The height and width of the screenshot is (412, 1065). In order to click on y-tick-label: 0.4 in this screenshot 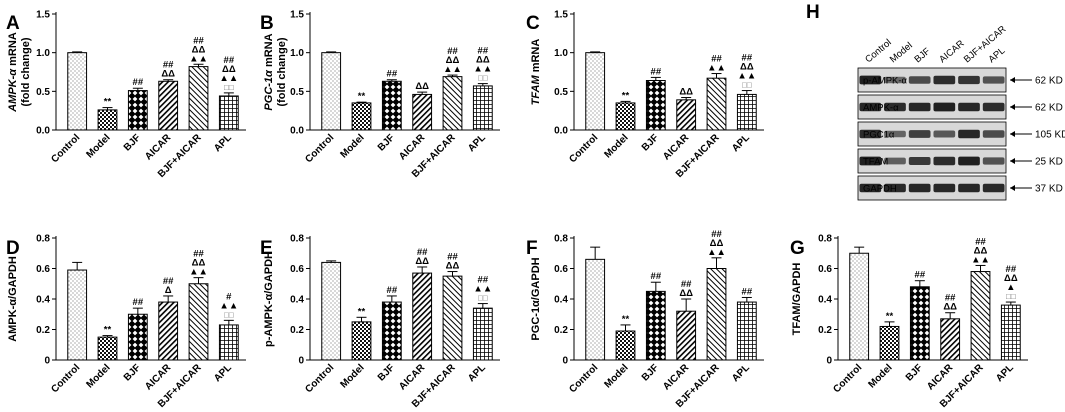, I will do `click(825, 300)`.